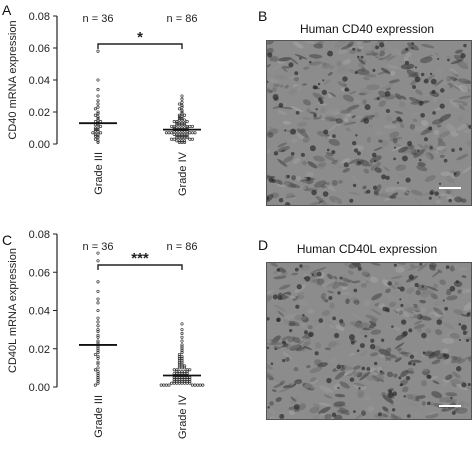  I want to click on category-label: Grade III, so click(99, 416).